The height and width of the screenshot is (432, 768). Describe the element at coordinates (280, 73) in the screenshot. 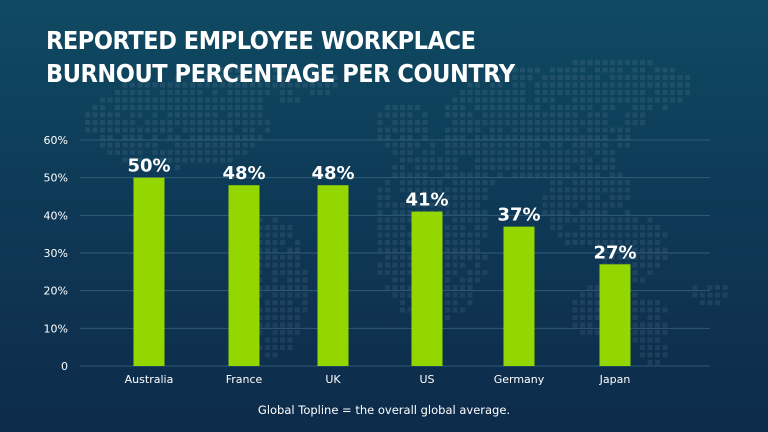

I see `chart-title-line-2: BURNOUT PERCENTAGE PER COUNTRY` at that location.